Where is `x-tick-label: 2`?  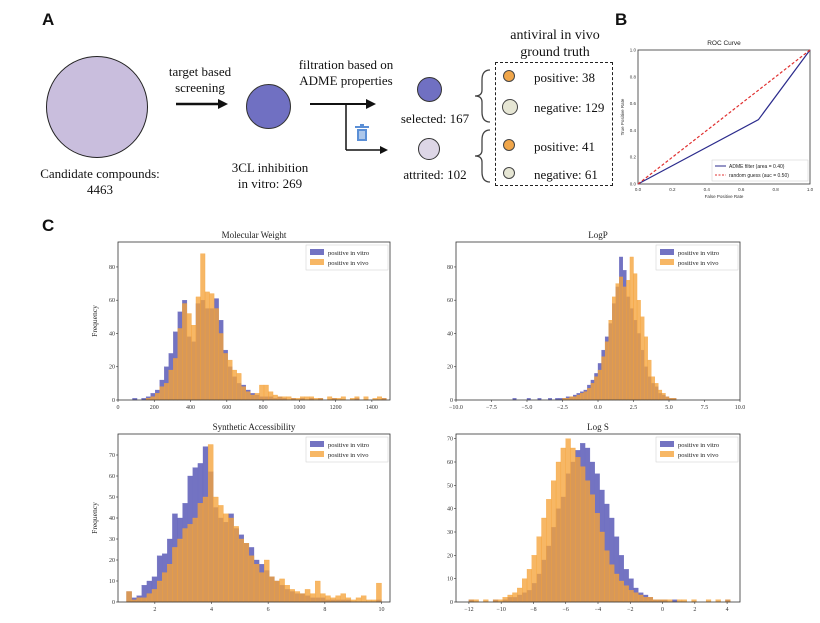 x-tick-label: 2 is located at coordinates (154, 610).